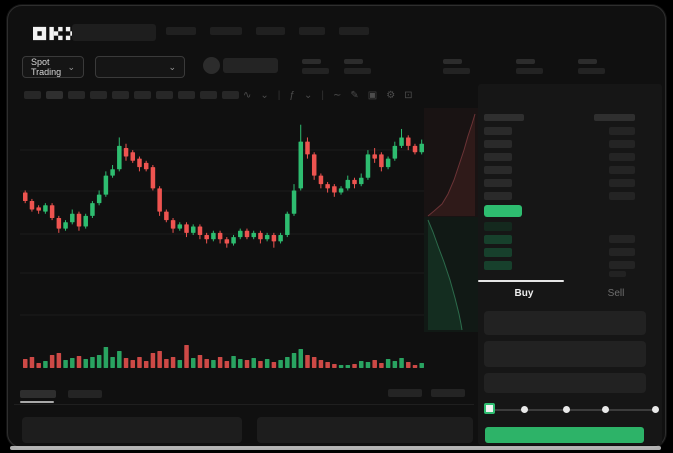 This screenshot has height=453, width=673. What do you see at coordinates (131, 95) in the screenshot?
I see `timeframe-bar` at bounding box center [131, 95].